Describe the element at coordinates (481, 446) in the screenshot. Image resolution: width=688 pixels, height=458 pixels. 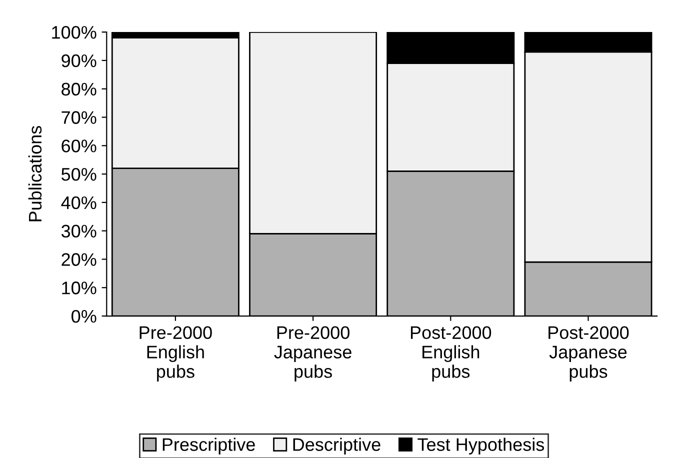
I see `legend-label: Test Hypothesis` at that location.